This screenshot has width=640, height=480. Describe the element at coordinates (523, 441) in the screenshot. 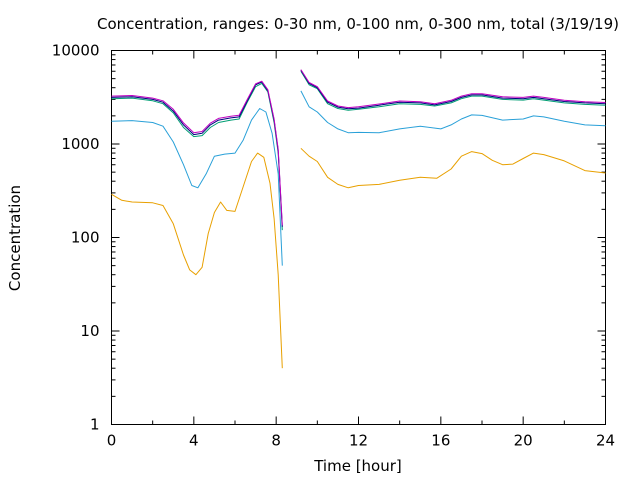

I see `x-tick-label: 20` at that location.